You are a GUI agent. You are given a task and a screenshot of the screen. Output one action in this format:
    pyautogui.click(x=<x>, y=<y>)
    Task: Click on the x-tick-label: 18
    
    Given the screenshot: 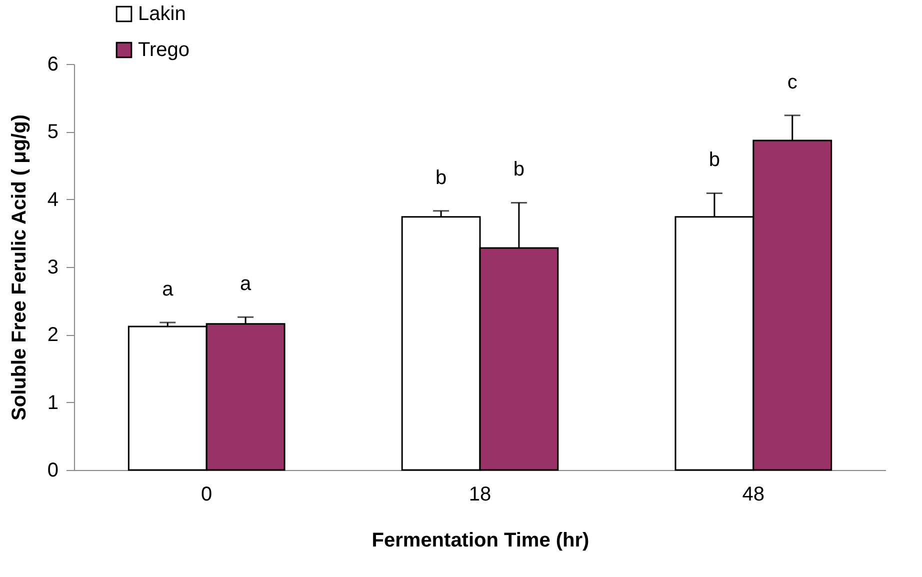 What is the action you would take?
    pyautogui.click(x=480, y=495)
    